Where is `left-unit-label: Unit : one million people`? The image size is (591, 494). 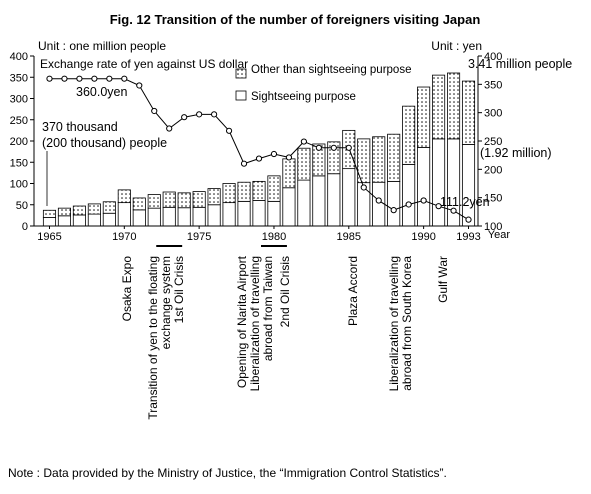 left-unit-label: Unit : one million people is located at coordinates (102, 46).